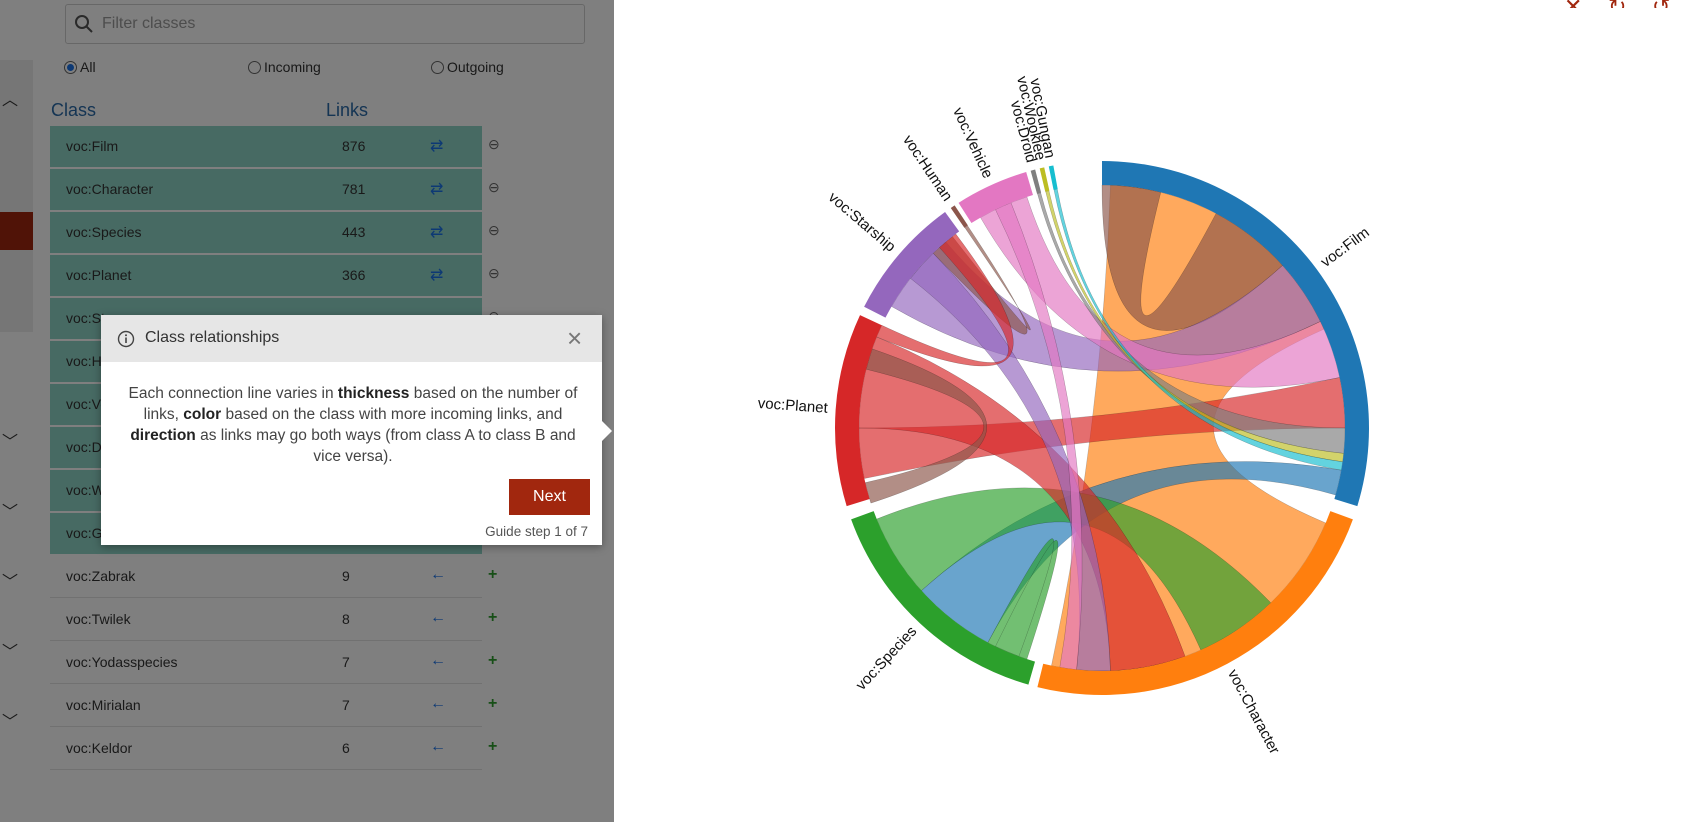 The image size is (1688, 827). Describe the element at coordinates (887, 658) in the screenshot. I see `chord-group-label: voc:Species` at that location.